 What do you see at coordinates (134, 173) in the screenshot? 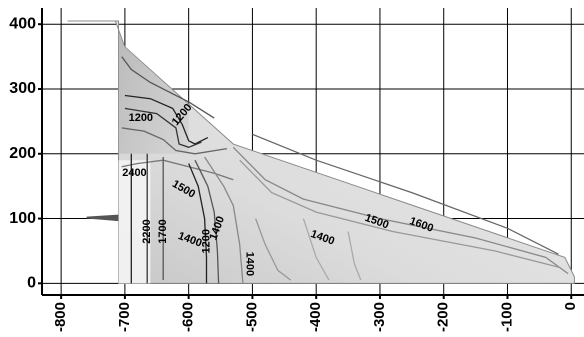
I see `contour-label-2: 2400` at bounding box center [134, 173].